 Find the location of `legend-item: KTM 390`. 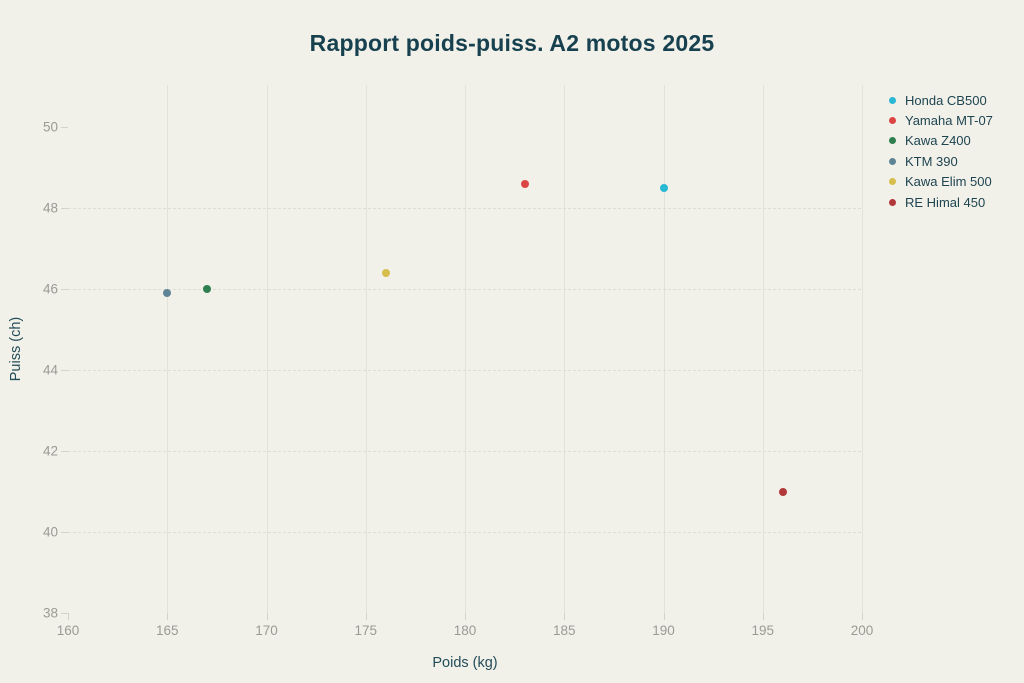

legend-item: KTM 390 is located at coordinates (939, 161).